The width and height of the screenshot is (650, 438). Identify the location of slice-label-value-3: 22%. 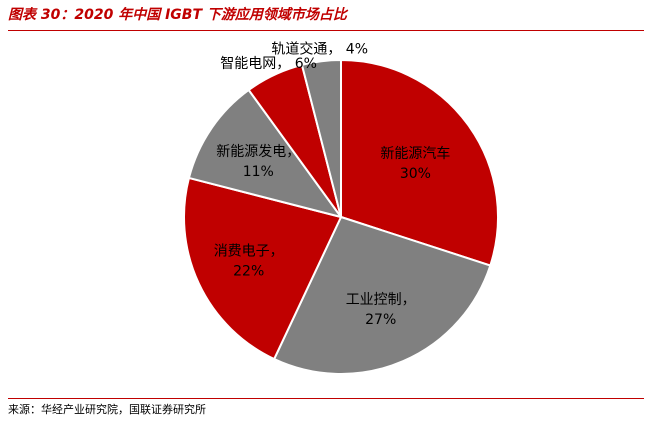
(248, 271).